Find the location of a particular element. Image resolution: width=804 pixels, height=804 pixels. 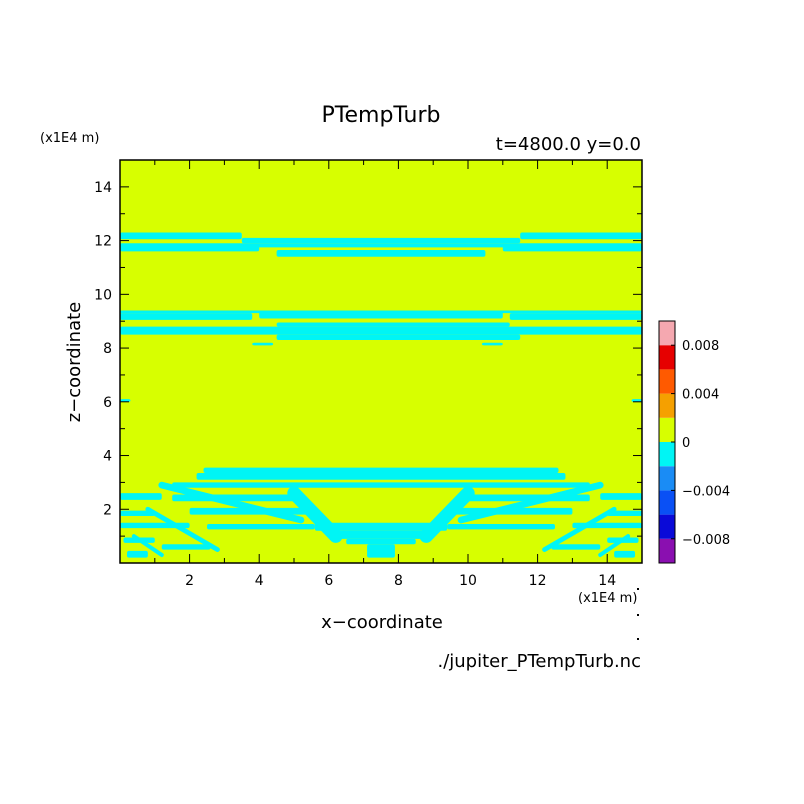

chart-subtitle: t=4800.0 y=0.0 is located at coordinates (568, 144).